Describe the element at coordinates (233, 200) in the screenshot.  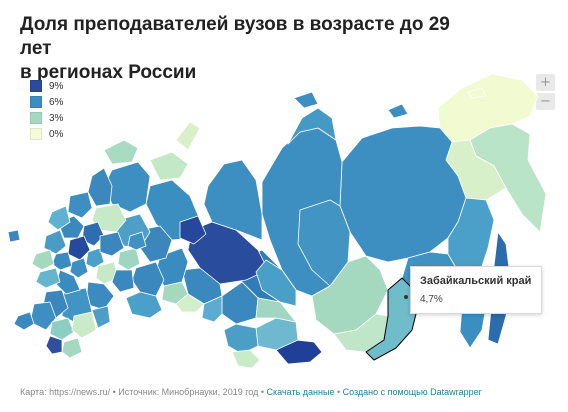
I see `region-yamal` at that location.